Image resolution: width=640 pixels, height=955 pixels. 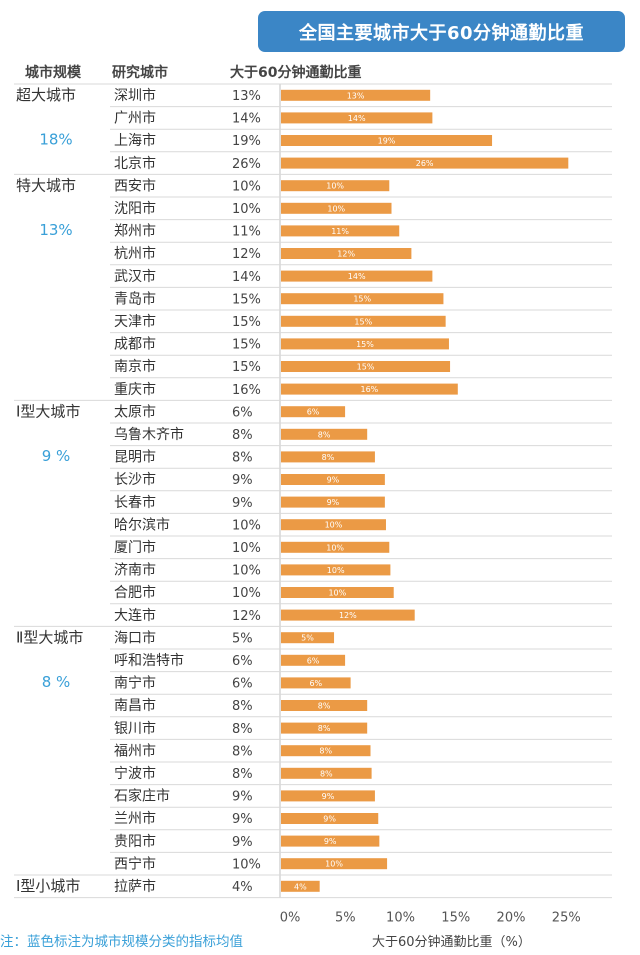 I want to click on bar-data-label: 11%, so click(x=340, y=231).